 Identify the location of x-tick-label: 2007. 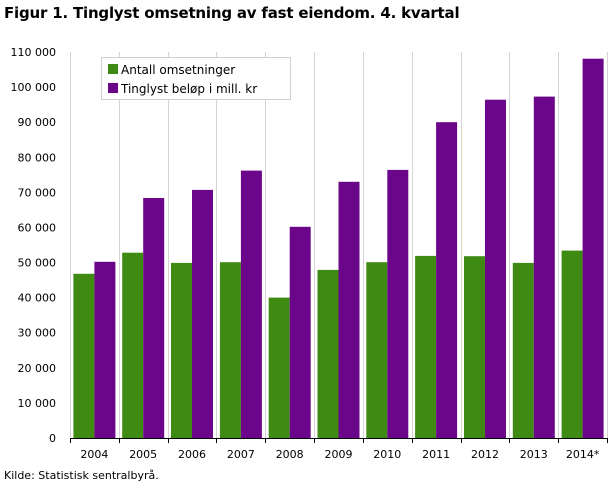
(241, 454).